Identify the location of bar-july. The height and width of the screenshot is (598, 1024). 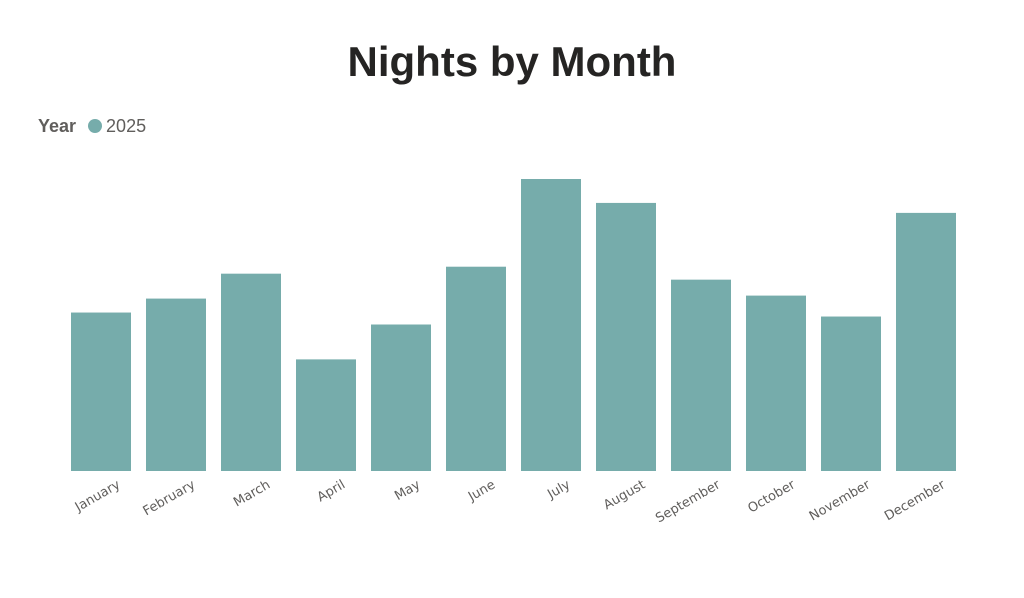
(551, 325).